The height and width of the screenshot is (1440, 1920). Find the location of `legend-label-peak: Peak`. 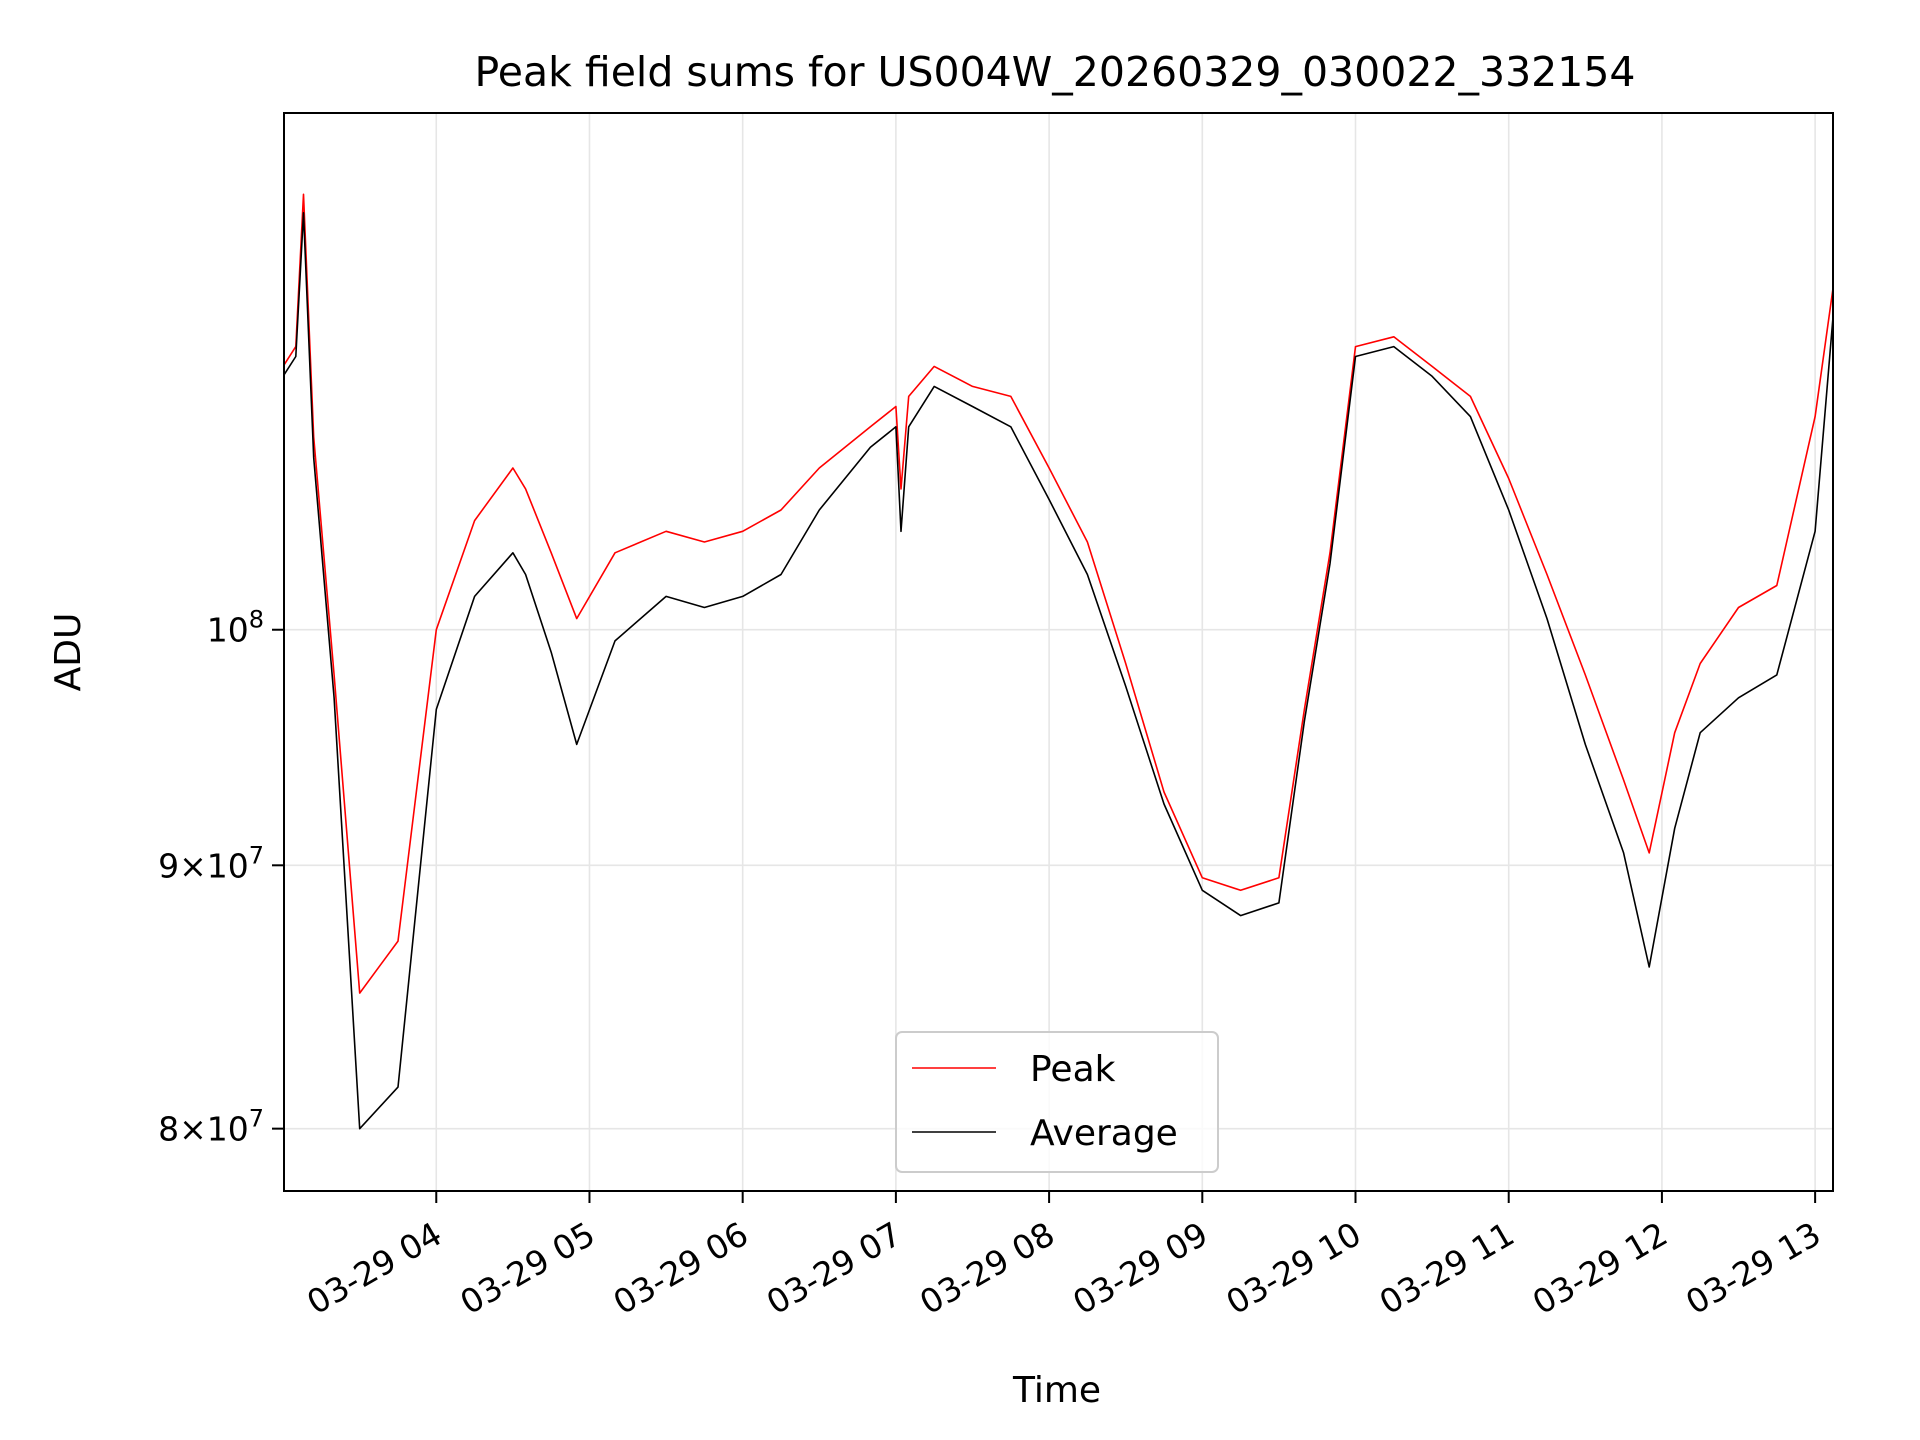

legend-label-peak: Peak is located at coordinates (1073, 1069).